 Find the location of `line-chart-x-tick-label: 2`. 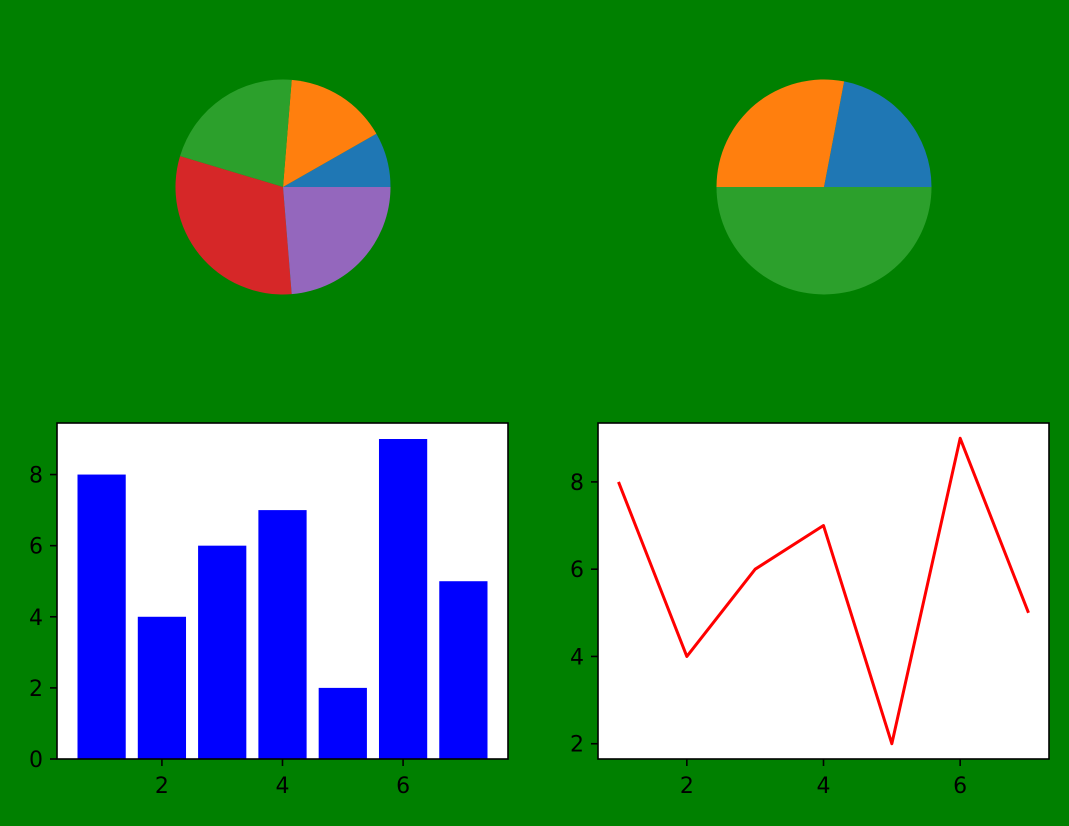

line-chart-x-tick-label: 2 is located at coordinates (687, 786).